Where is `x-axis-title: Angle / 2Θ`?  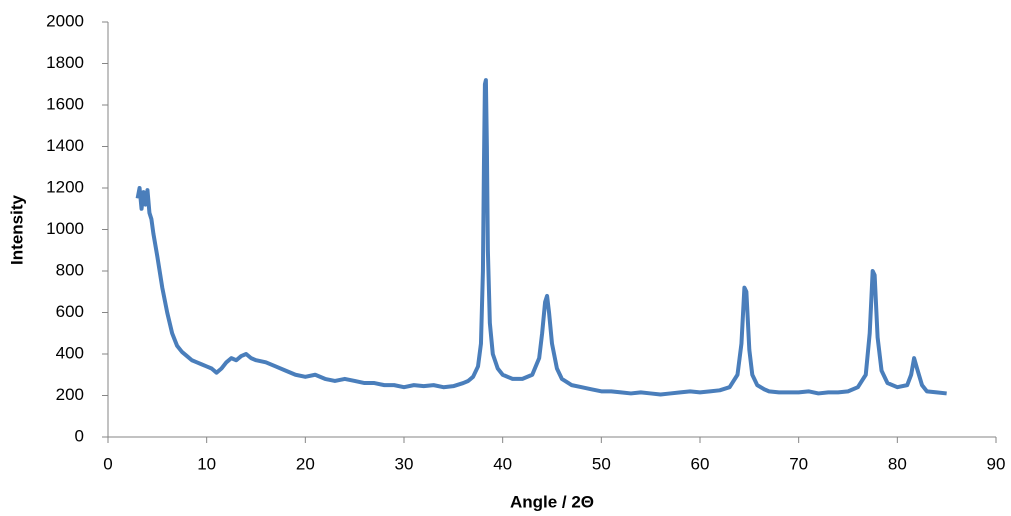 x-axis-title: Angle / 2Θ is located at coordinates (552, 501).